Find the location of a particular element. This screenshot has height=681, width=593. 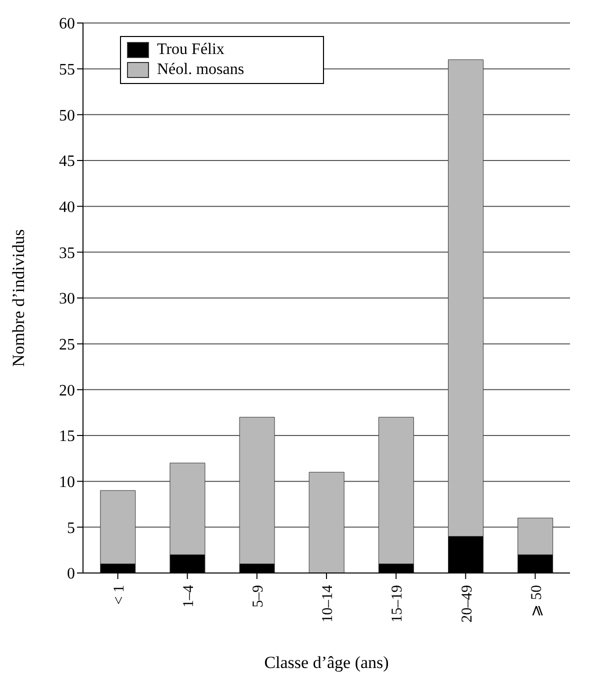

legend-label: Trou Félix is located at coordinates (190, 50).